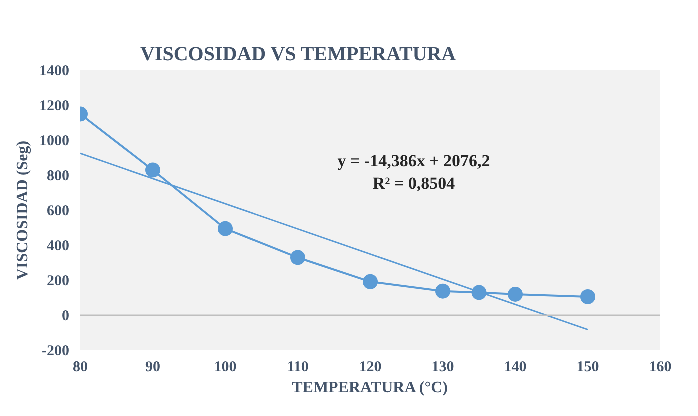  I want to click on y-tick-label: 200, so click(58, 282).